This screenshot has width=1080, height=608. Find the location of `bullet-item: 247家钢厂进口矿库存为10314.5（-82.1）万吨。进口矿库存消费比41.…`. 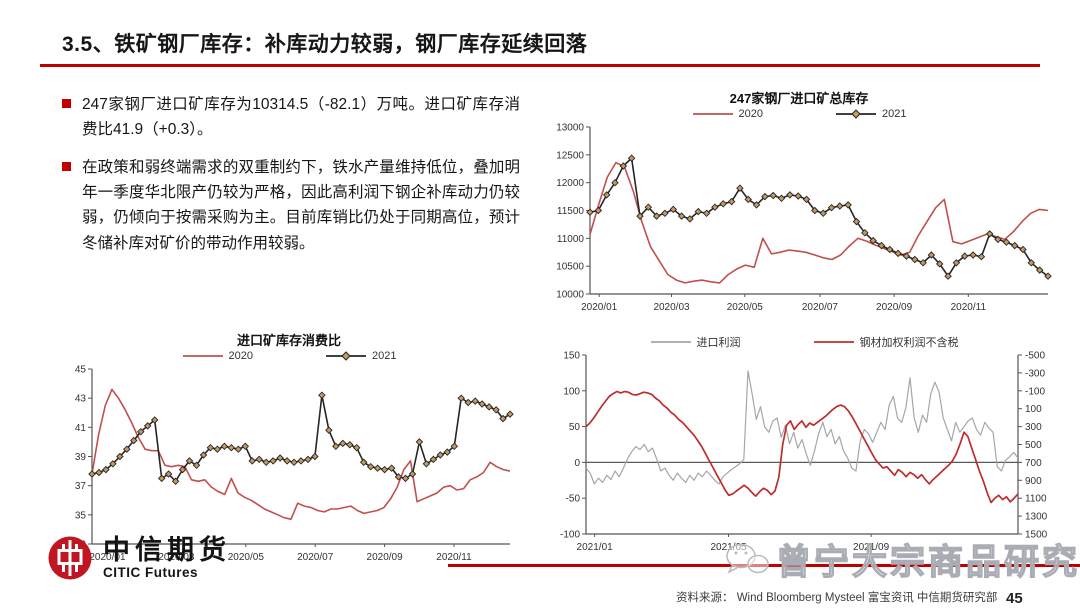

bullet-item: 247家钢厂进口矿库存为10314.5（-82.1）万吨。进口矿库存消费比41.… is located at coordinates (291, 117).